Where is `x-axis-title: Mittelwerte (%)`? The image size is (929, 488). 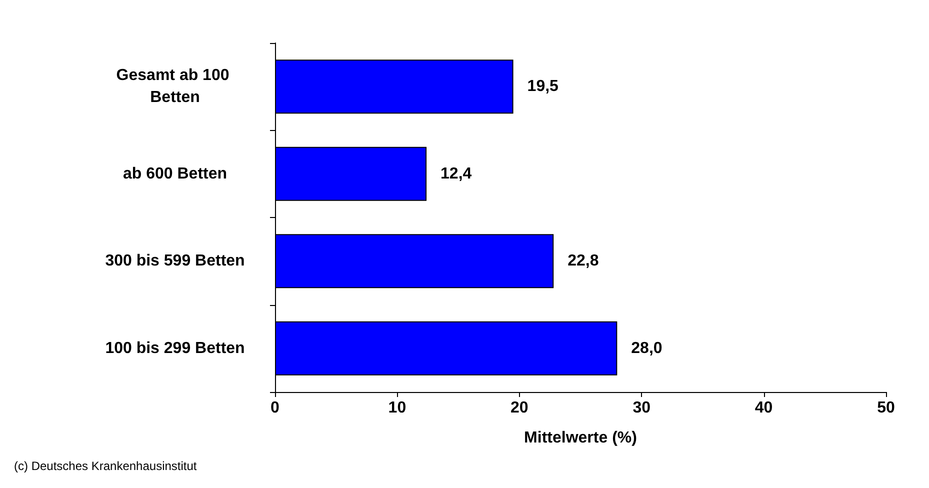 x-axis-title: Mittelwerte (%) is located at coordinates (580, 438).